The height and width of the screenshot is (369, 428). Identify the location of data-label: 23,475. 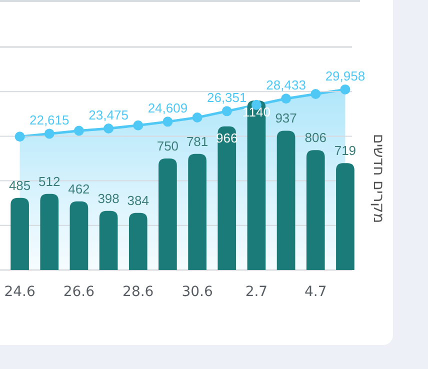
(108, 115).